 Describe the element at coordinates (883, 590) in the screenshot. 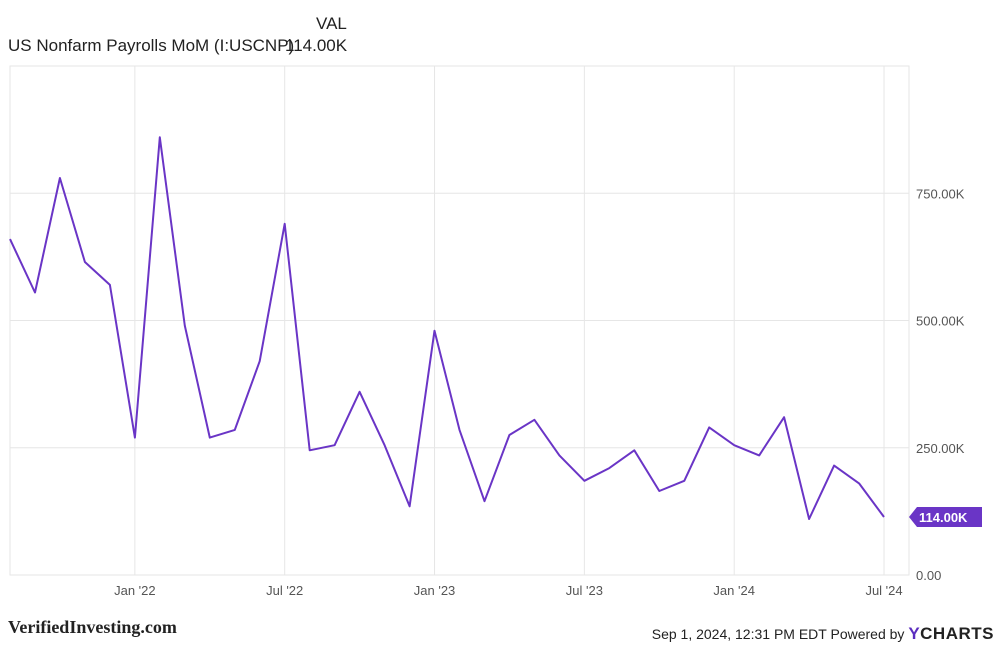

I see `x-tick-label: Jul '24` at that location.